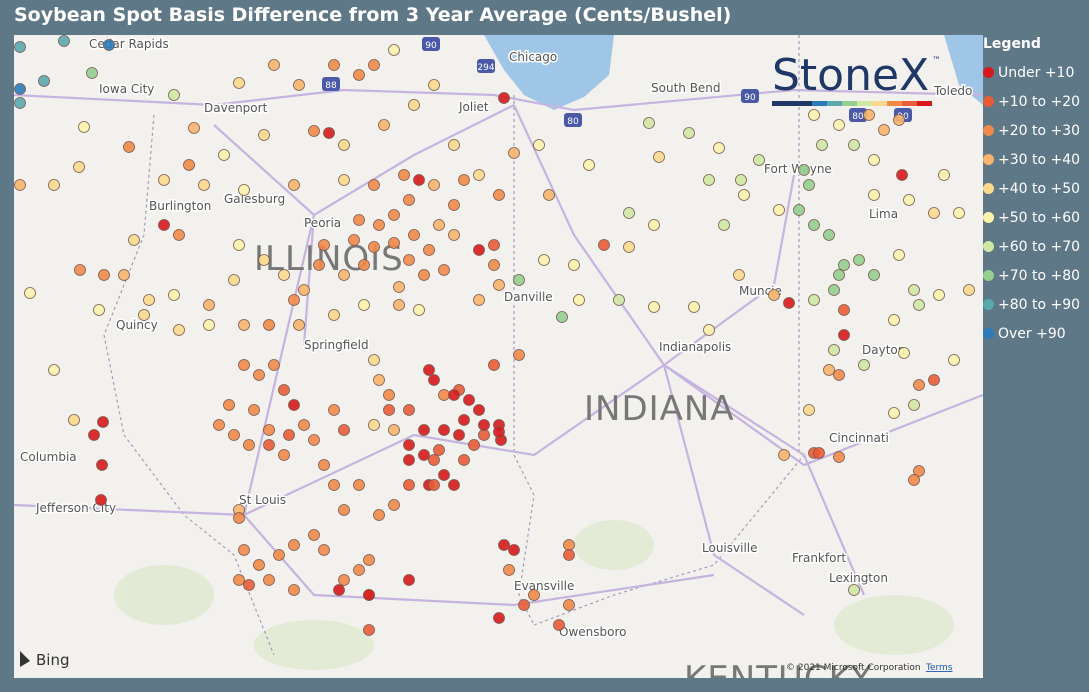 The image size is (1089, 692). Describe the element at coordinates (819, 103) in the screenshot. I see `logo-strip` at that location.